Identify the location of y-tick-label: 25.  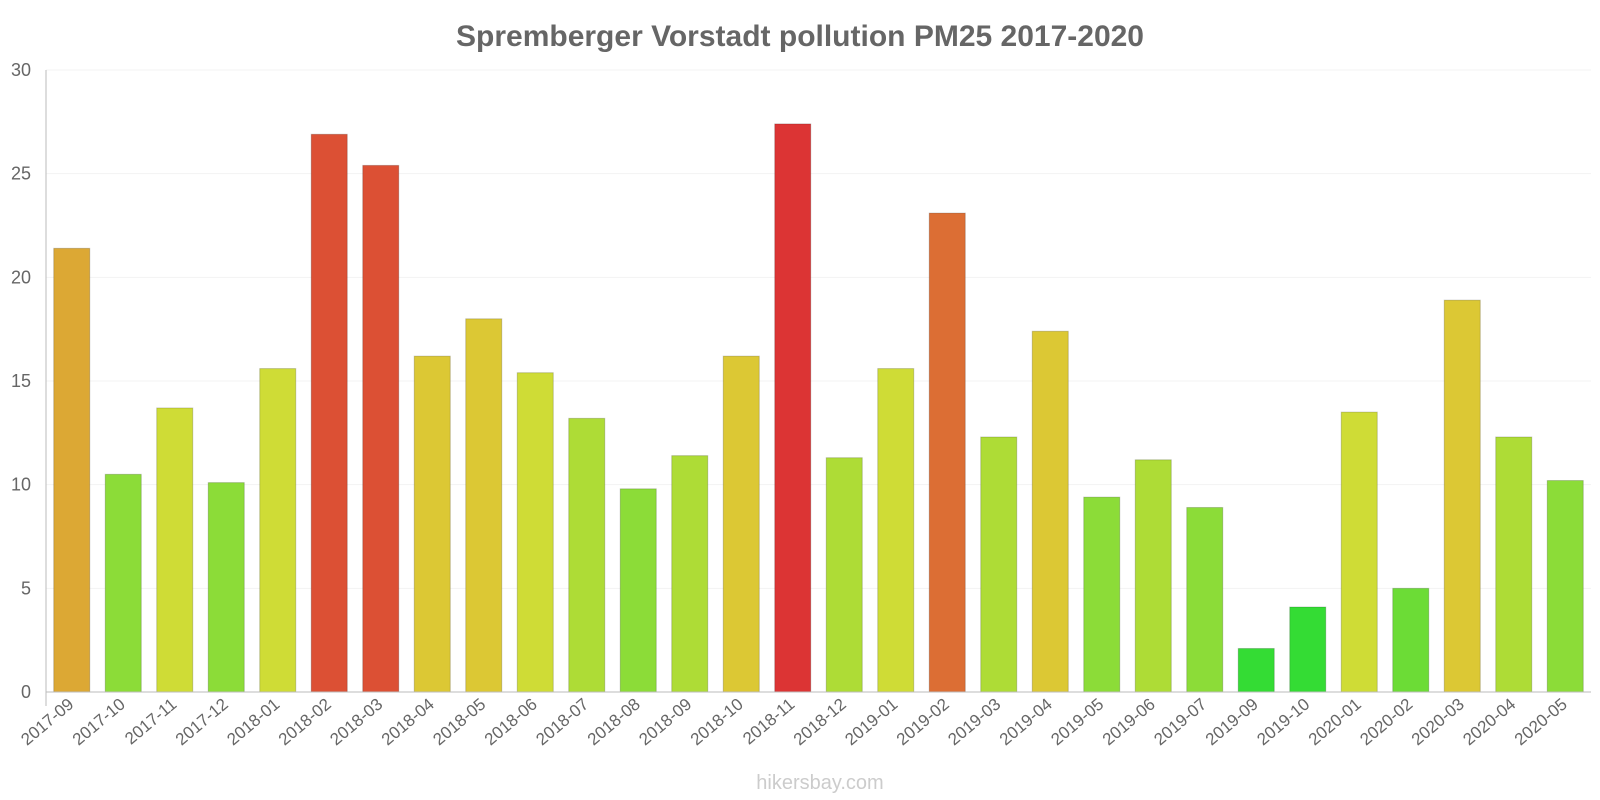
(21, 174).